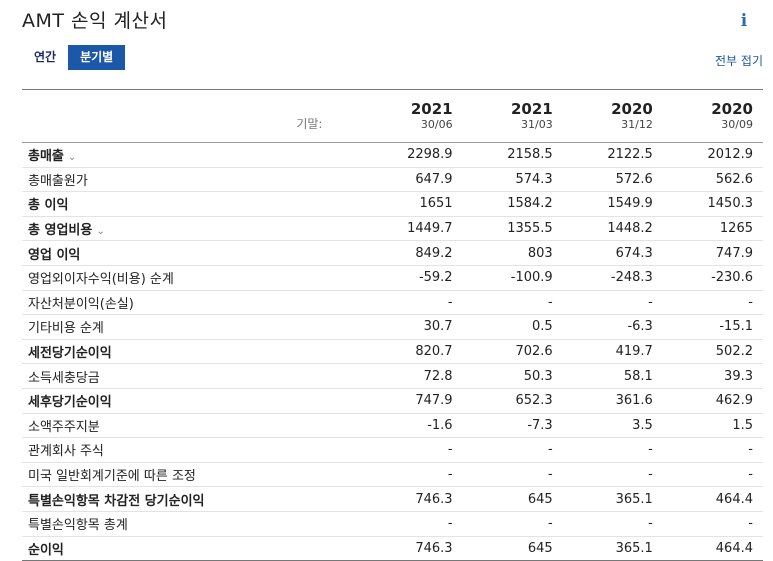 The image size is (773, 561). What do you see at coordinates (48, 206) in the screenshot?
I see `row-label: 총 이익` at bounding box center [48, 206].